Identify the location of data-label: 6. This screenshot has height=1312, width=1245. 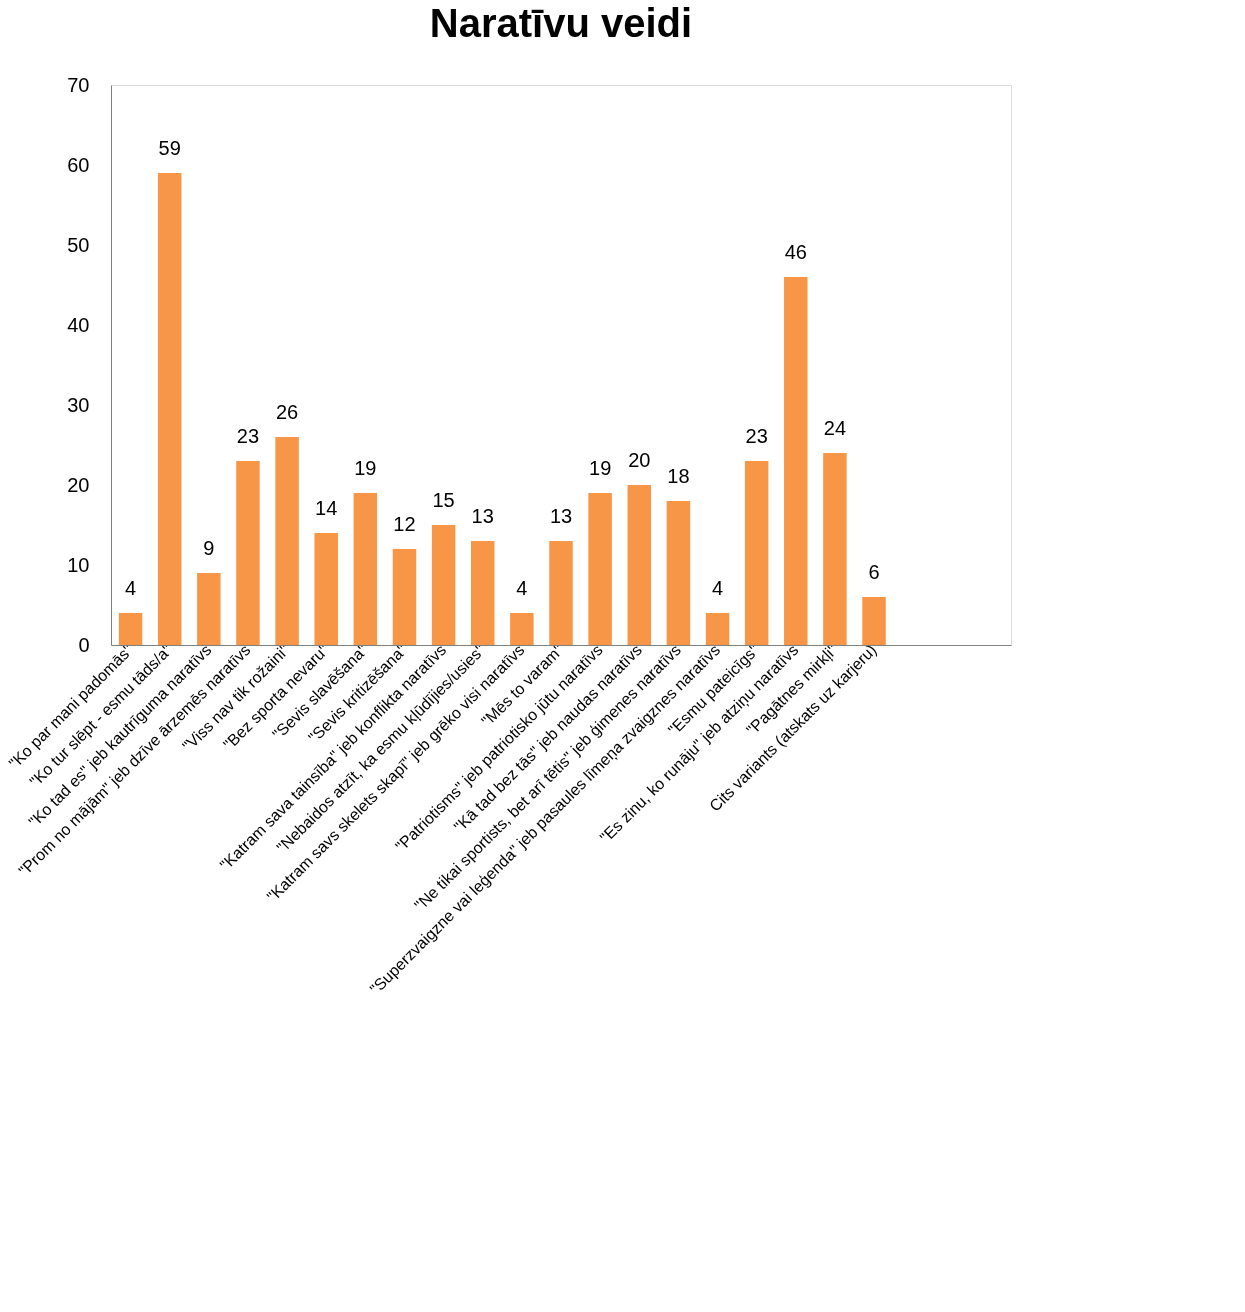
(874, 572).